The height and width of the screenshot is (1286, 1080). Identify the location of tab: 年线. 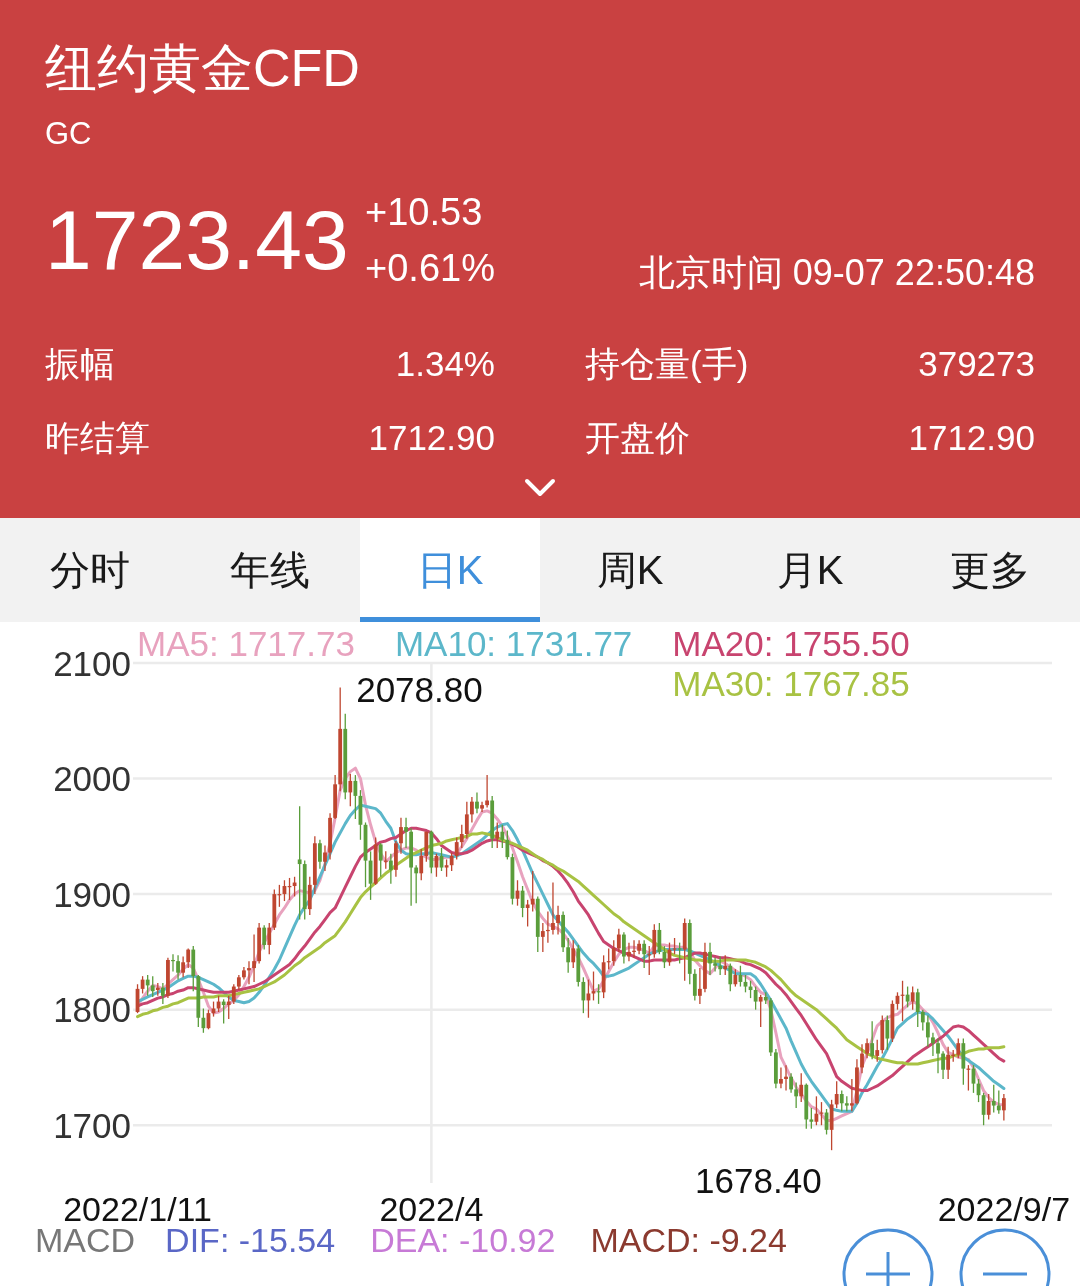
(270, 570).